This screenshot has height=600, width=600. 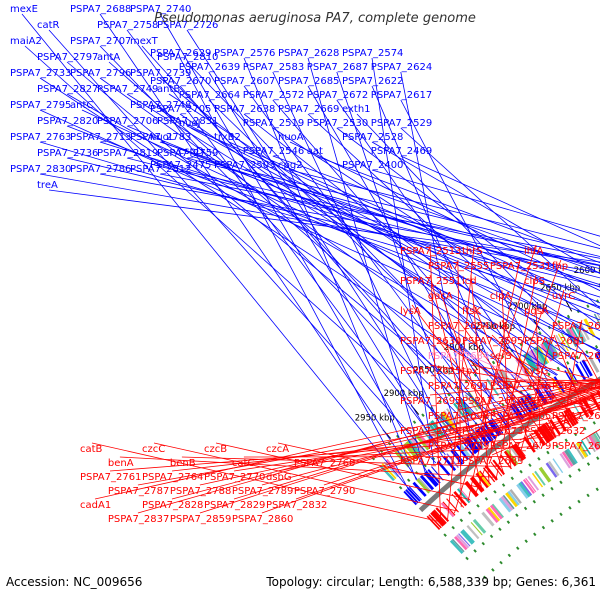 I want to click on reverse-gene-label: PSPA7_2788, so click(x=200, y=491).